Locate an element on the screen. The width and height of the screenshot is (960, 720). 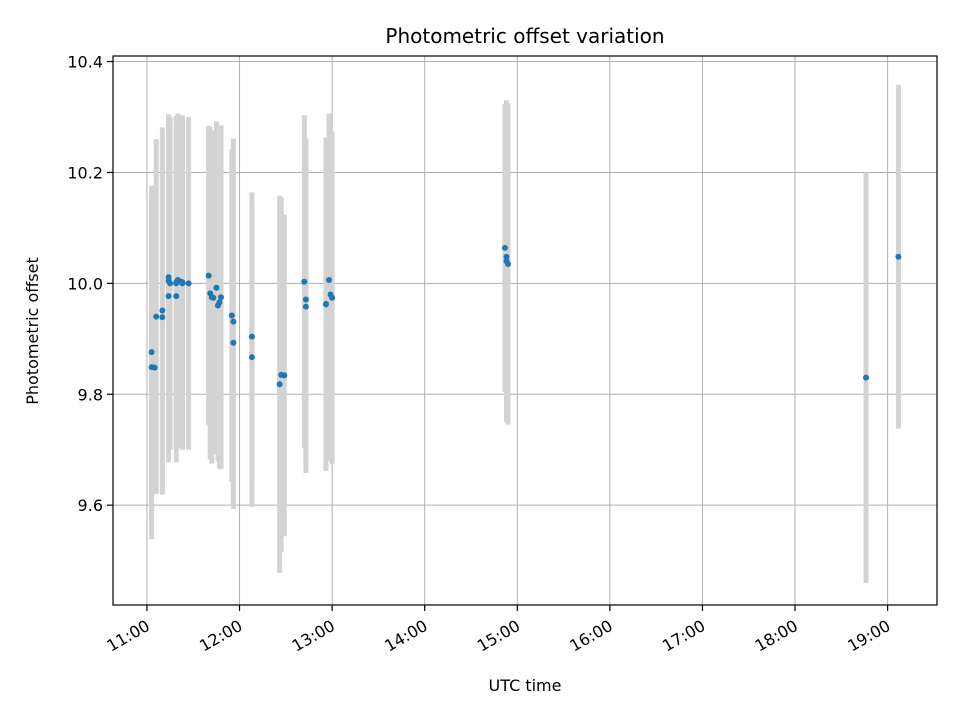
y-tick-label: 9.6 is located at coordinates (90, 505).